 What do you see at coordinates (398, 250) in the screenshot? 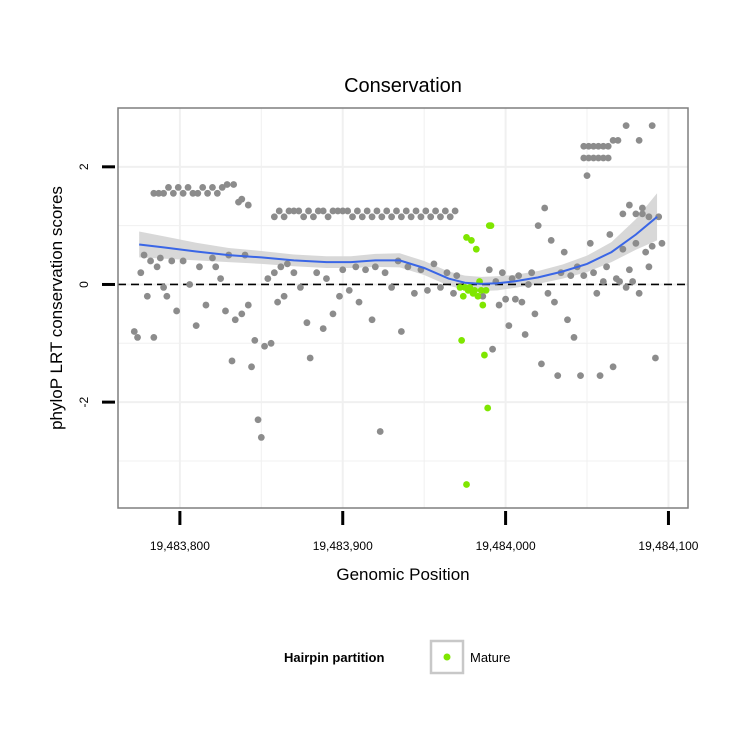
I see `smooth-line-layer` at bounding box center [398, 250].